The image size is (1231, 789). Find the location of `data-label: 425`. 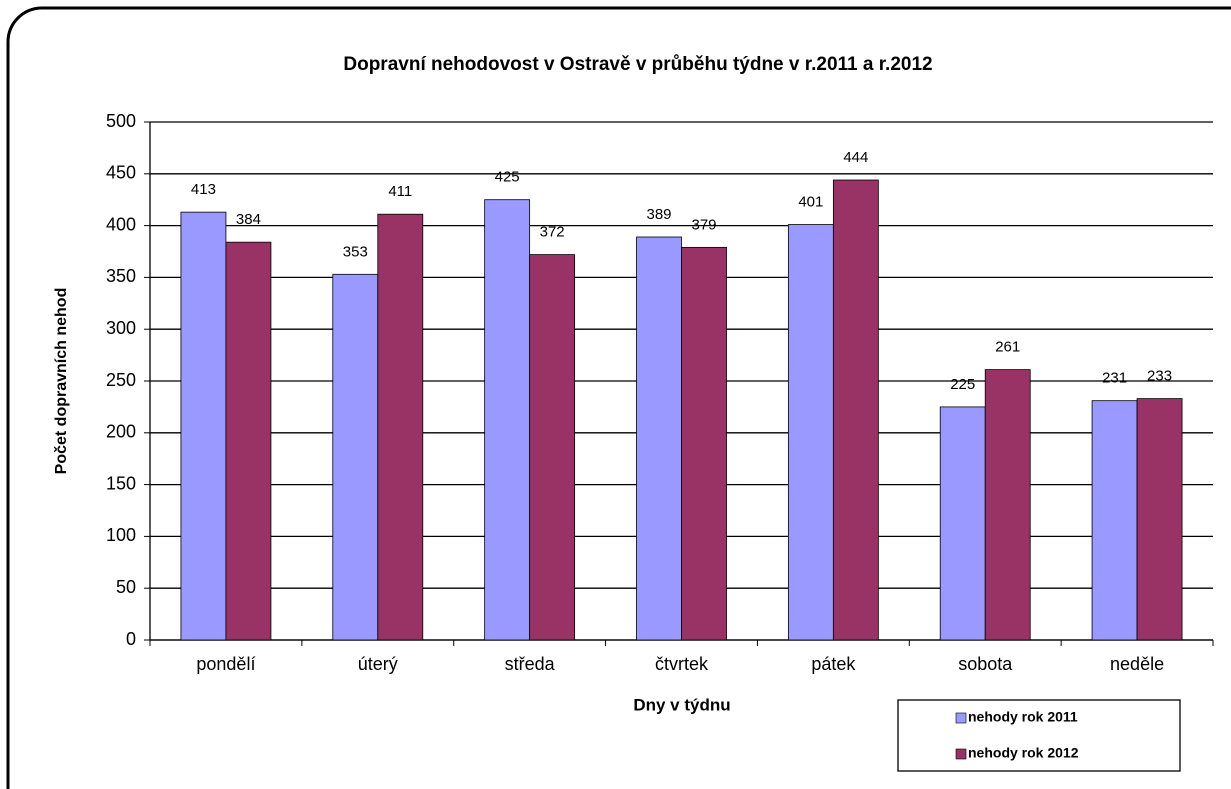

data-label: 425 is located at coordinates (507, 177).